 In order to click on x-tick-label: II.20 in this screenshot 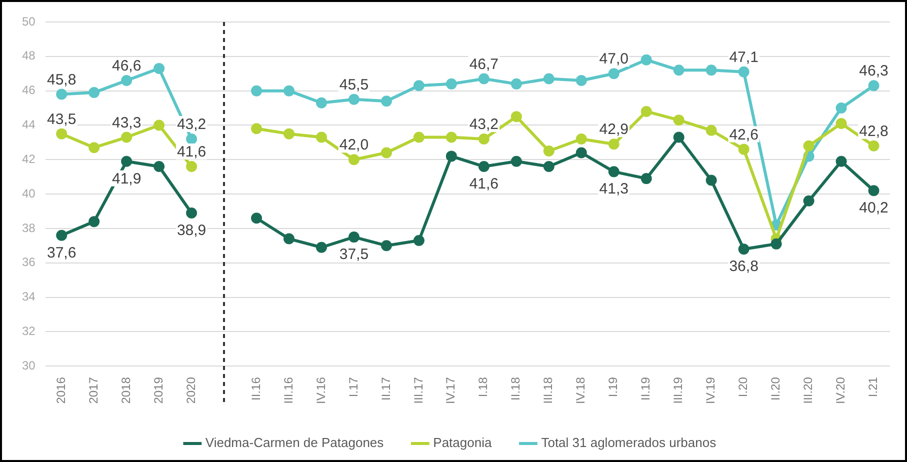, I will do `click(775, 388)`.